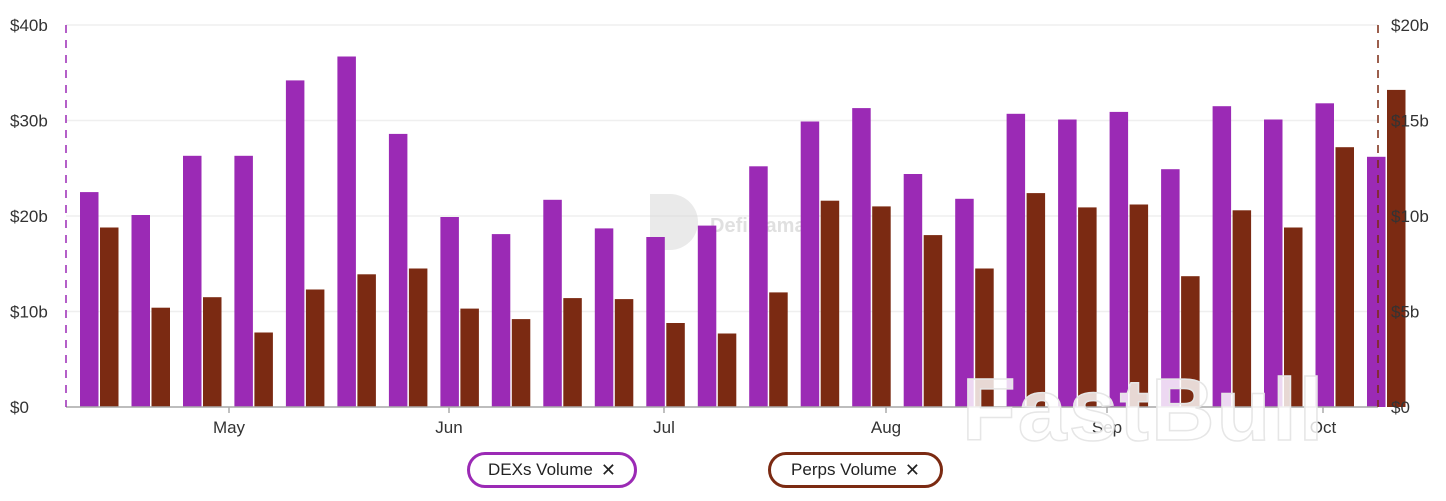 Image resolution: width=1446 pixels, height=501 pixels. What do you see at coordinates (1410, 121) in the screenshot?
I see `right-axis-tick-label: $15b` at bounding box center [1410, 121].